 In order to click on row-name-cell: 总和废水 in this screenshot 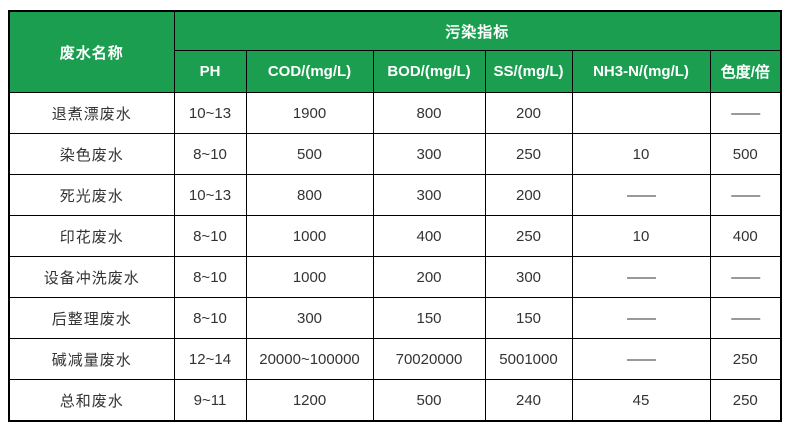, I will do `click(91, 400)`.